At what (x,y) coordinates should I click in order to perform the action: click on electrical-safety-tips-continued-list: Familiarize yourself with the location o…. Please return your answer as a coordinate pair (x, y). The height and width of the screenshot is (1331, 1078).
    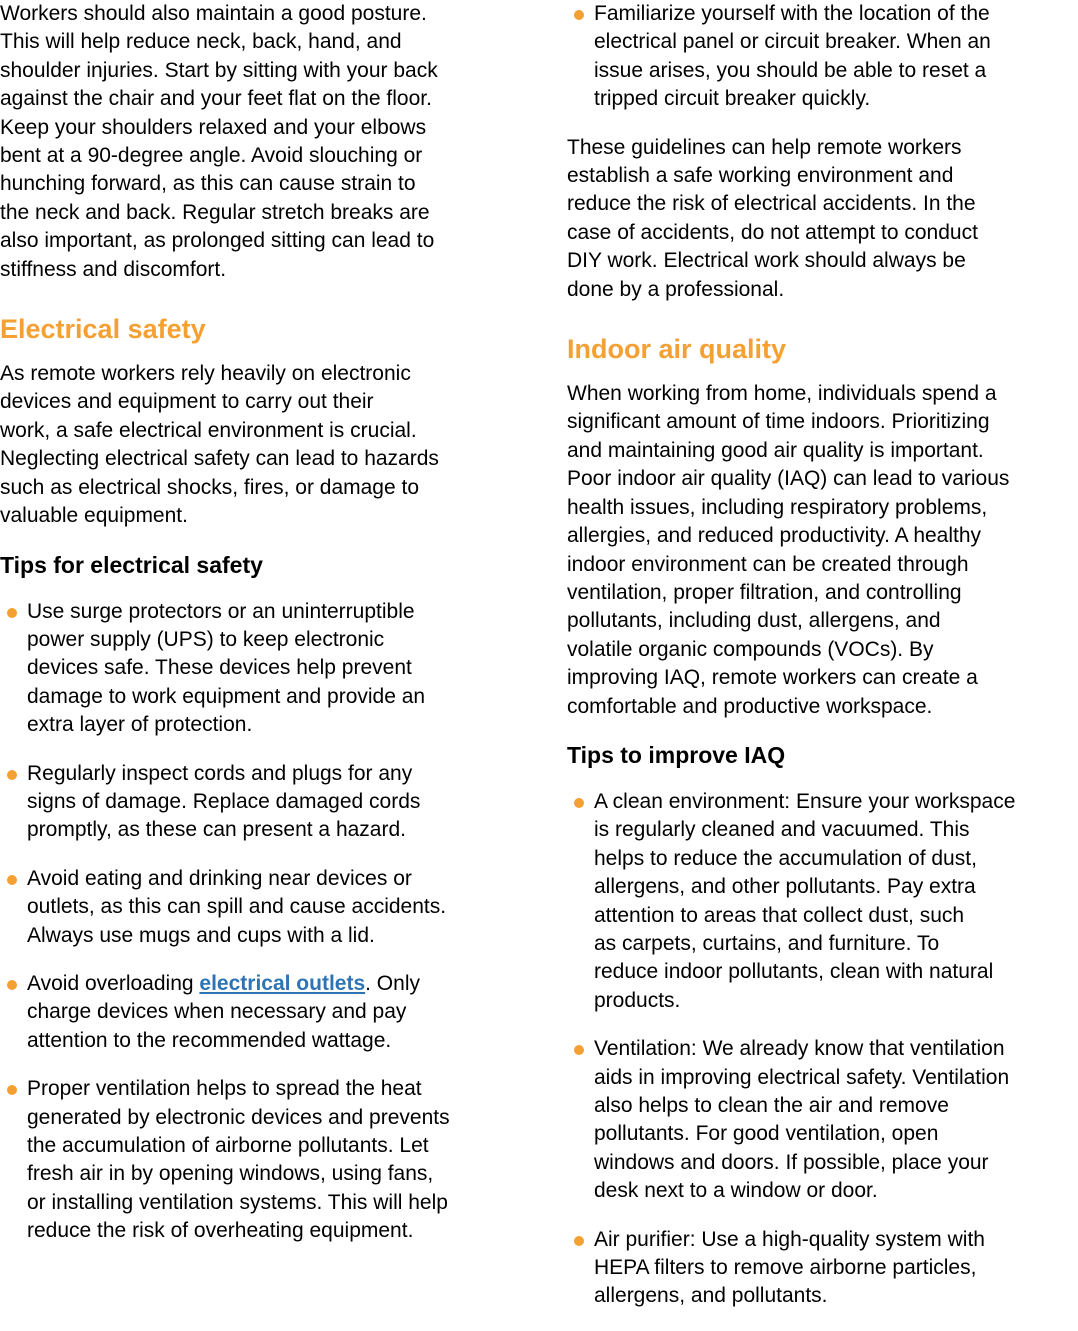
    Looking at the image, I should click on (822, 57).